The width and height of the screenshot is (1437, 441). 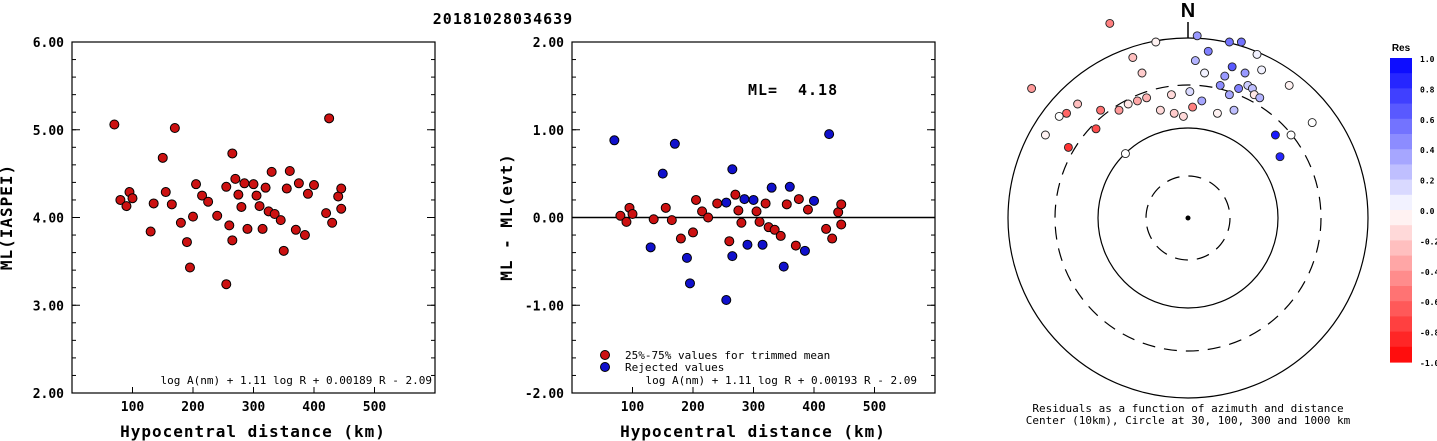 What do you see at coordinates (693, 407) in the screenshot?
I see `plot2-x-tick-label: 200` at bounding box center [693, 407].